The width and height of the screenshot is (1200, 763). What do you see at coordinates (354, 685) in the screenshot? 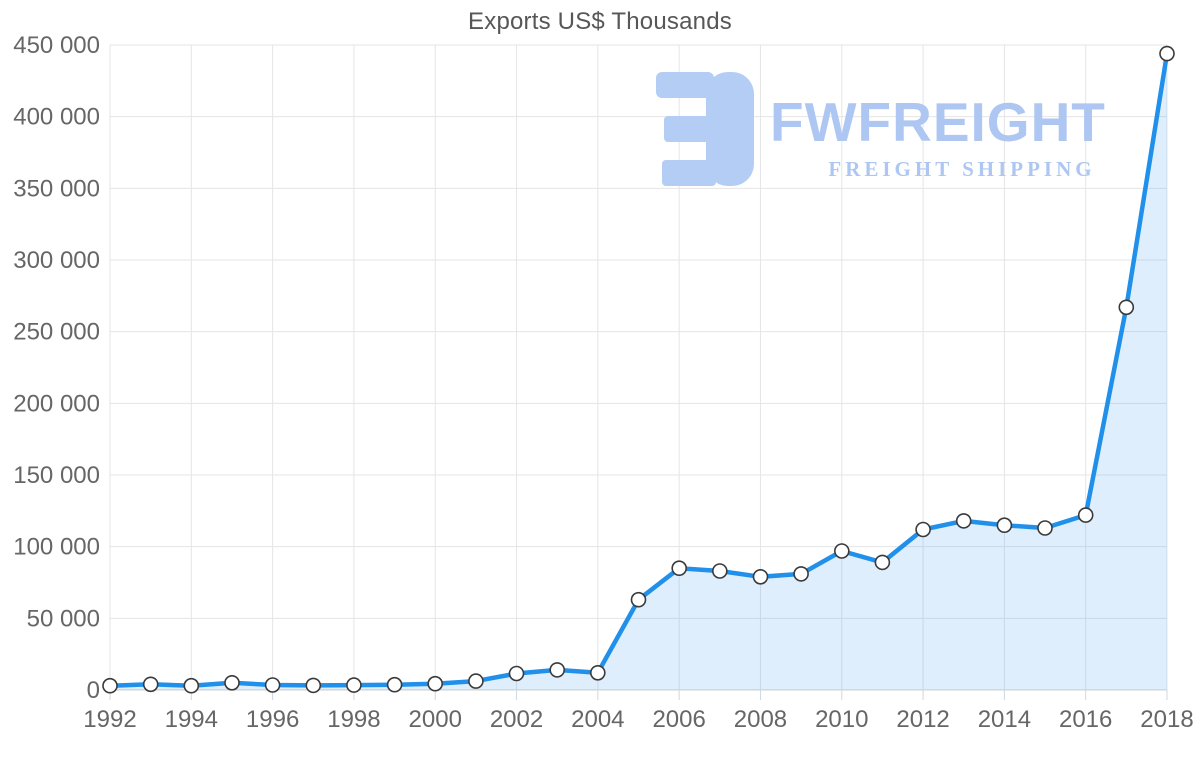
I see `data-point-1998` at bounding box center [354, 685].